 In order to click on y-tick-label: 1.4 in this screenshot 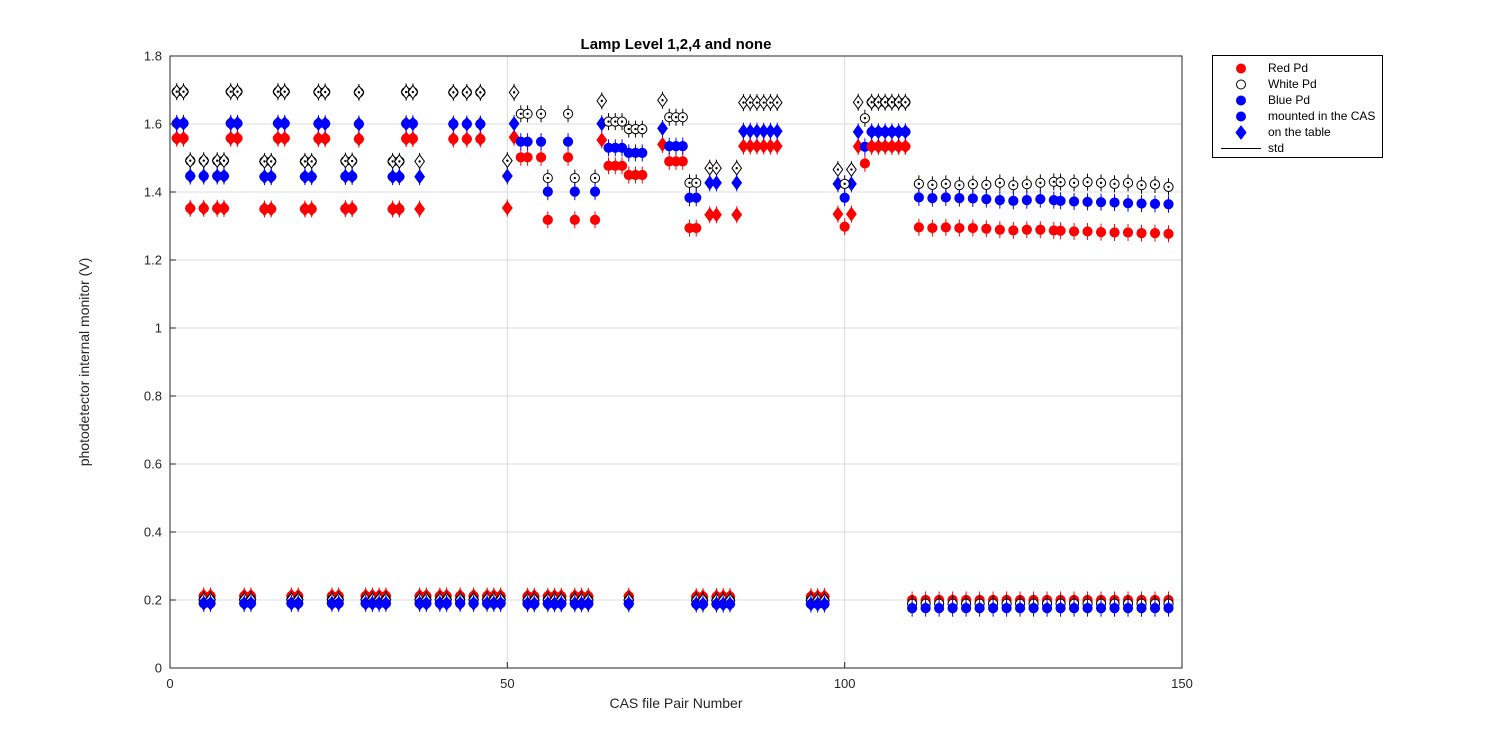, I will do `click(153, 192)`.